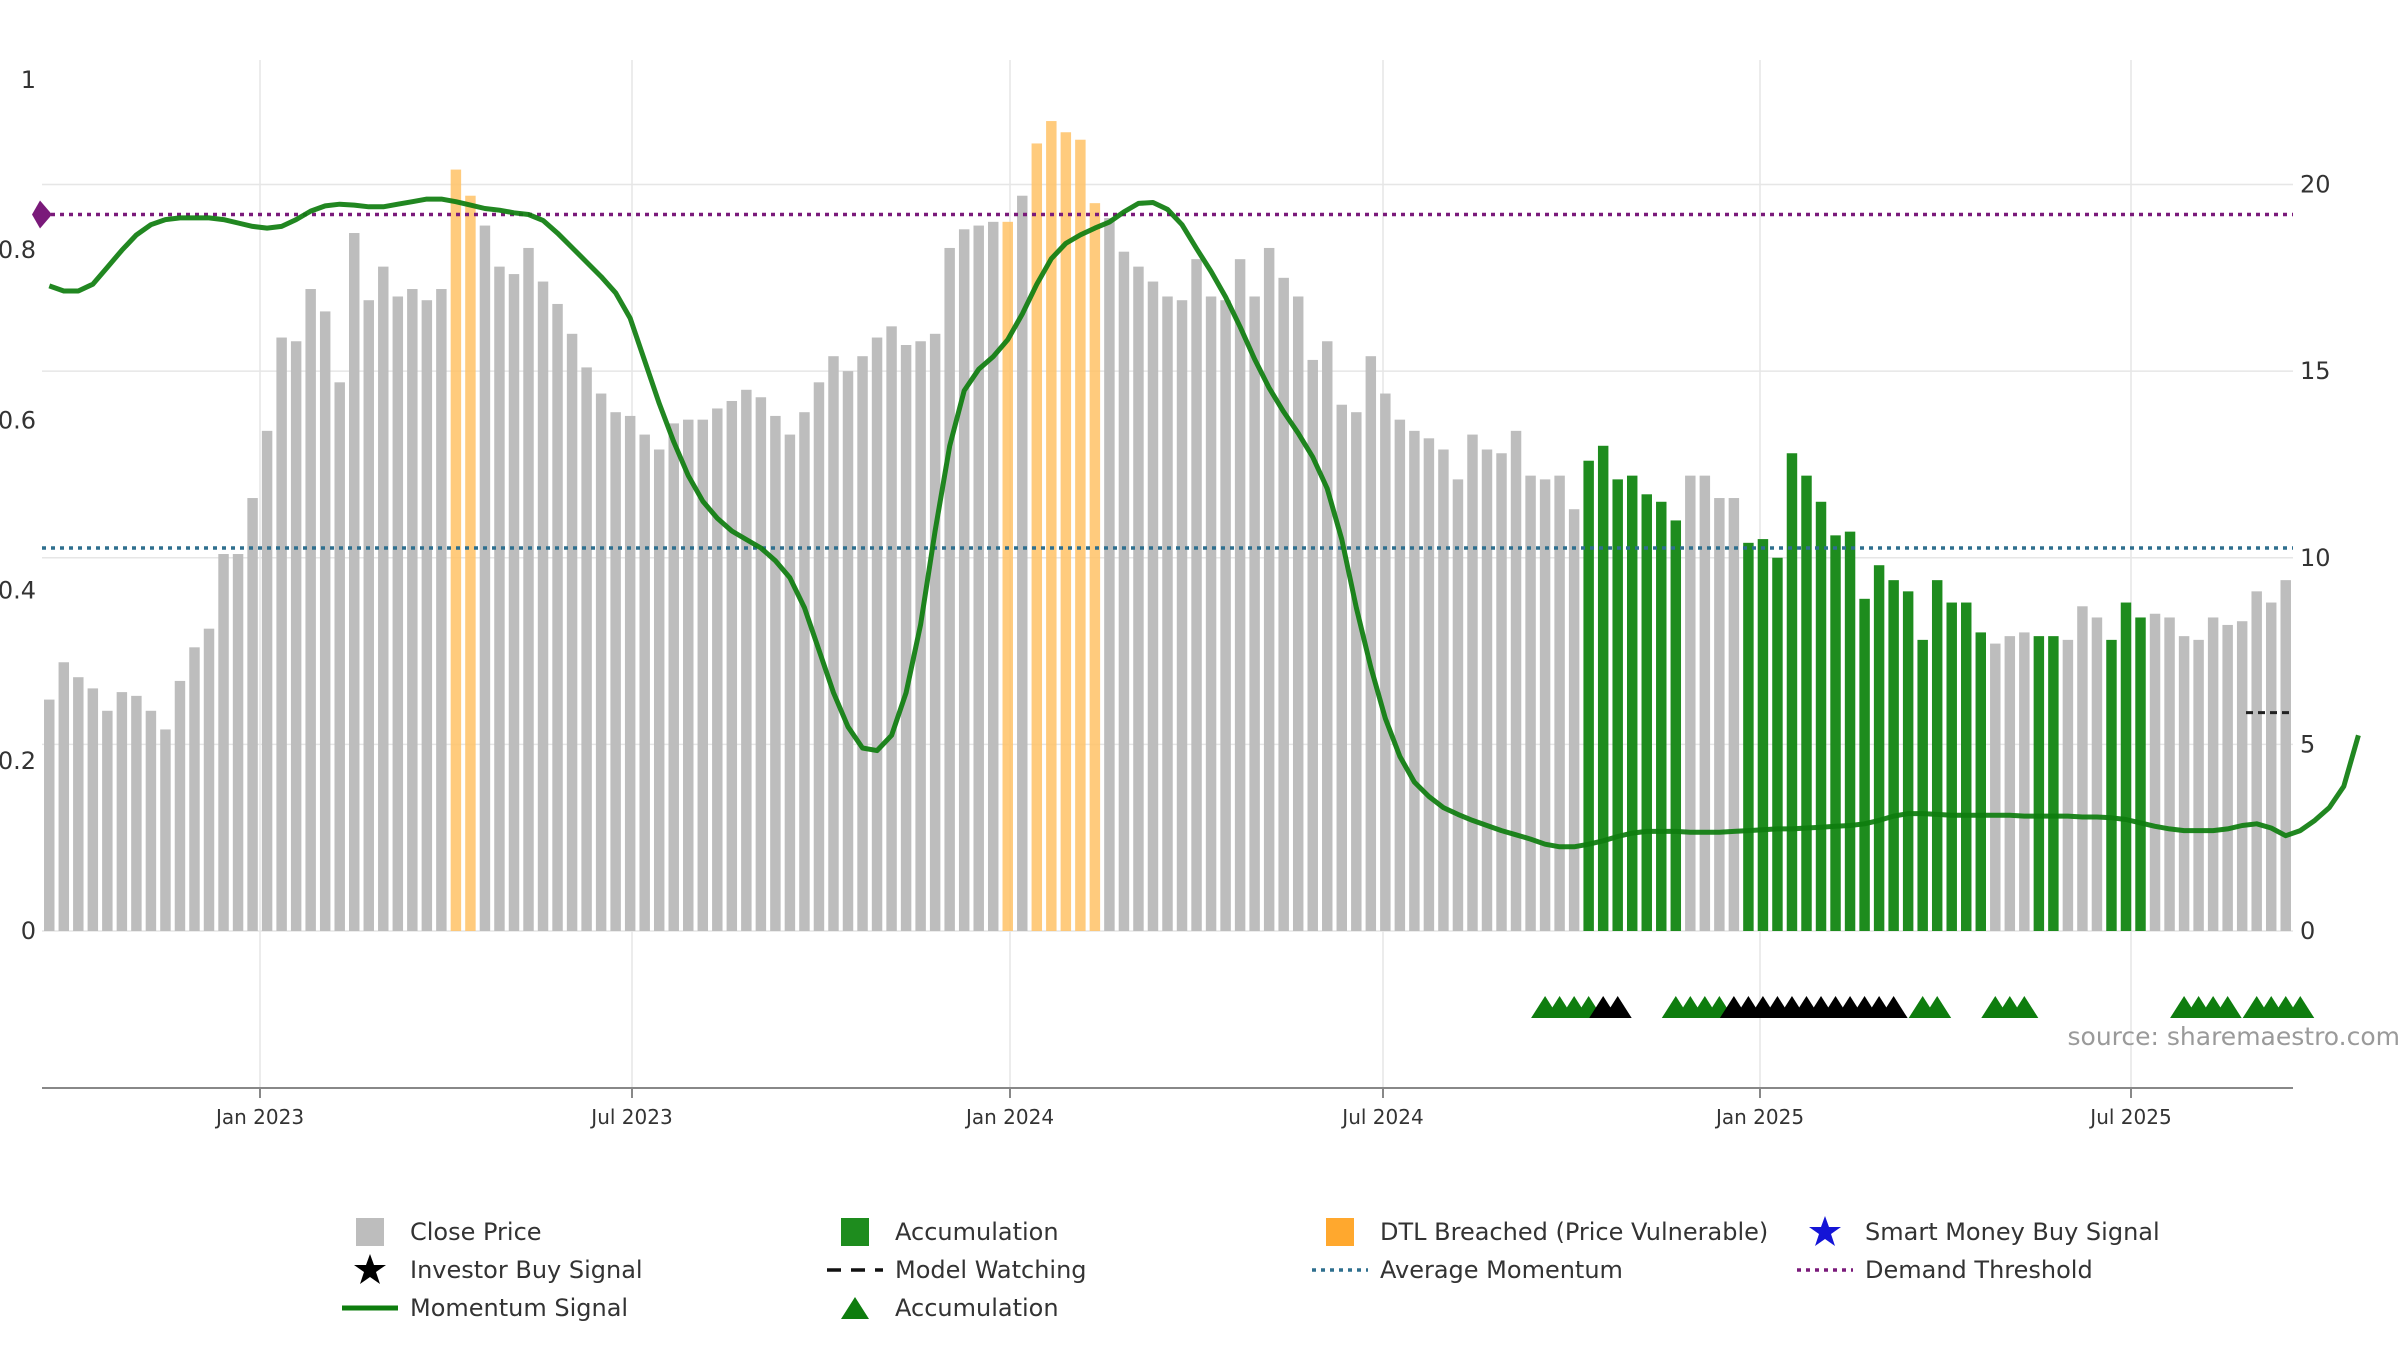 Image resolution: width=2400 pixels, height=1350 pixels. What do you see at coordinates (2315, 558) in the screenshot?
I see `y-right-tick-label: 10` at bounding box center [2315, 558].